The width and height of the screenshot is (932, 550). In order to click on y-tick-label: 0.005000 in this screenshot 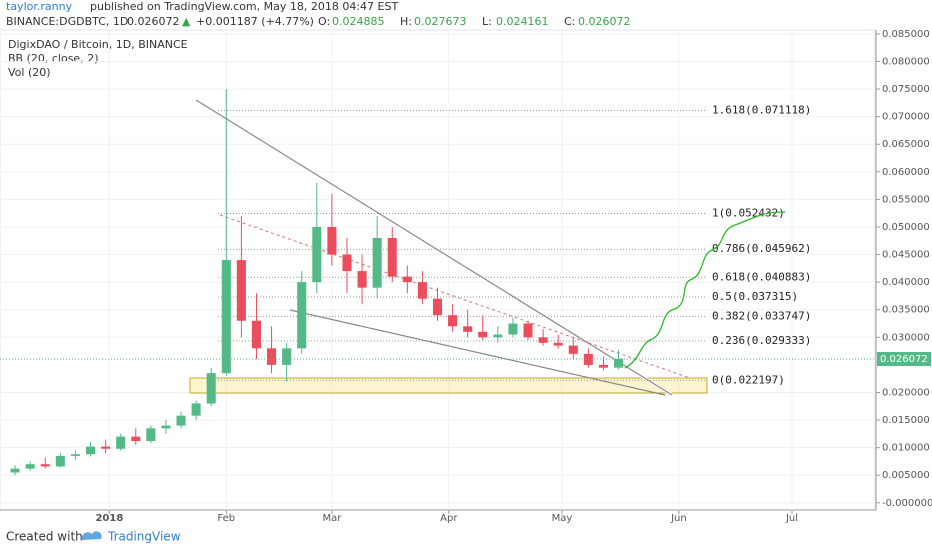, I will do `click(906, 475)`.